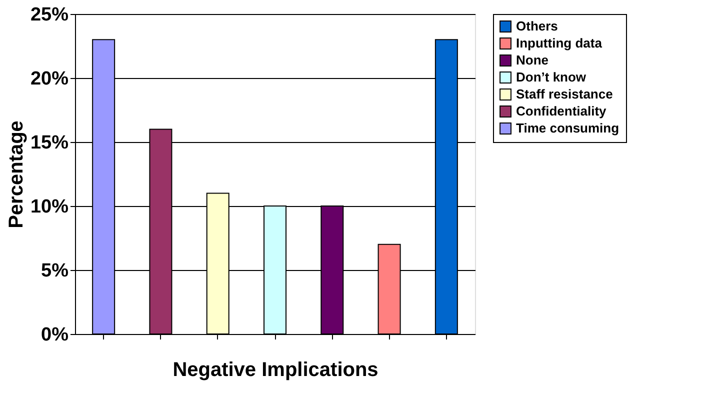  Describe the element at coordinates (568, 128) in the screenshot. I see `legend-label: Time consuming` at that location.